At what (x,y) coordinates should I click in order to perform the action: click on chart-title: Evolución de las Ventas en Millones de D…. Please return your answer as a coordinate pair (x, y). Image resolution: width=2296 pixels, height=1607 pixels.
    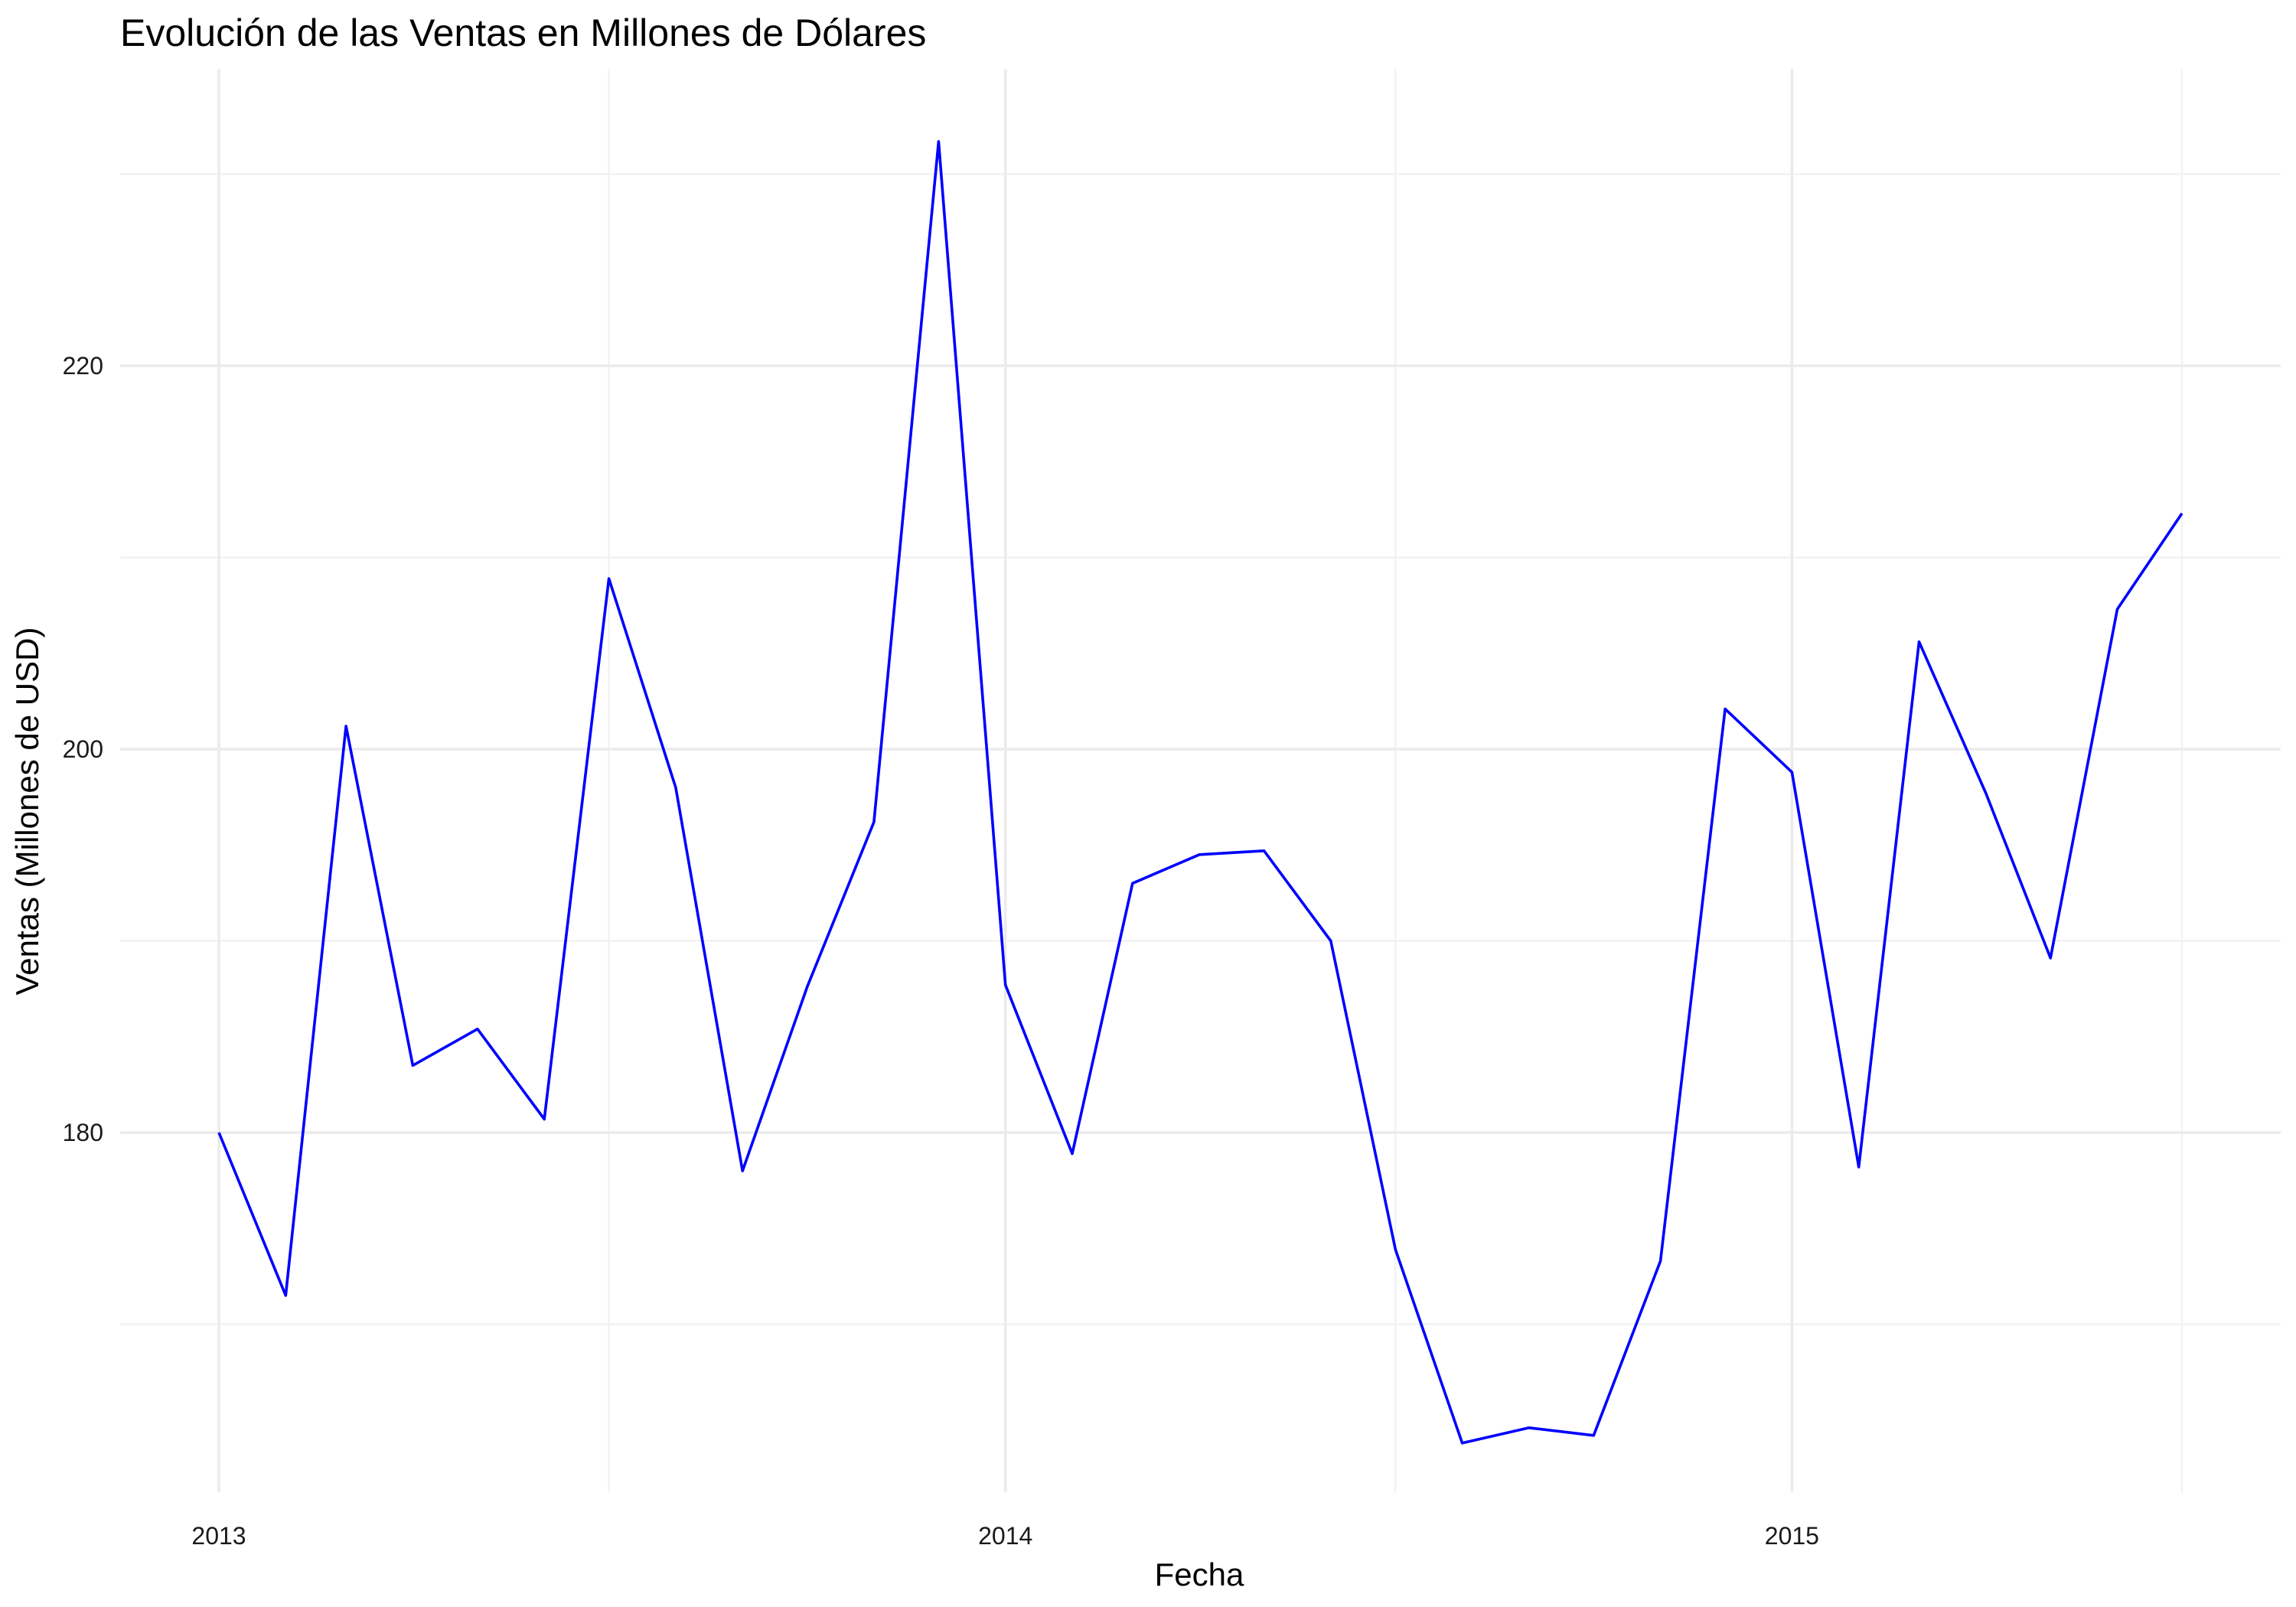
    Looking at the image, I should click on (523, 32).